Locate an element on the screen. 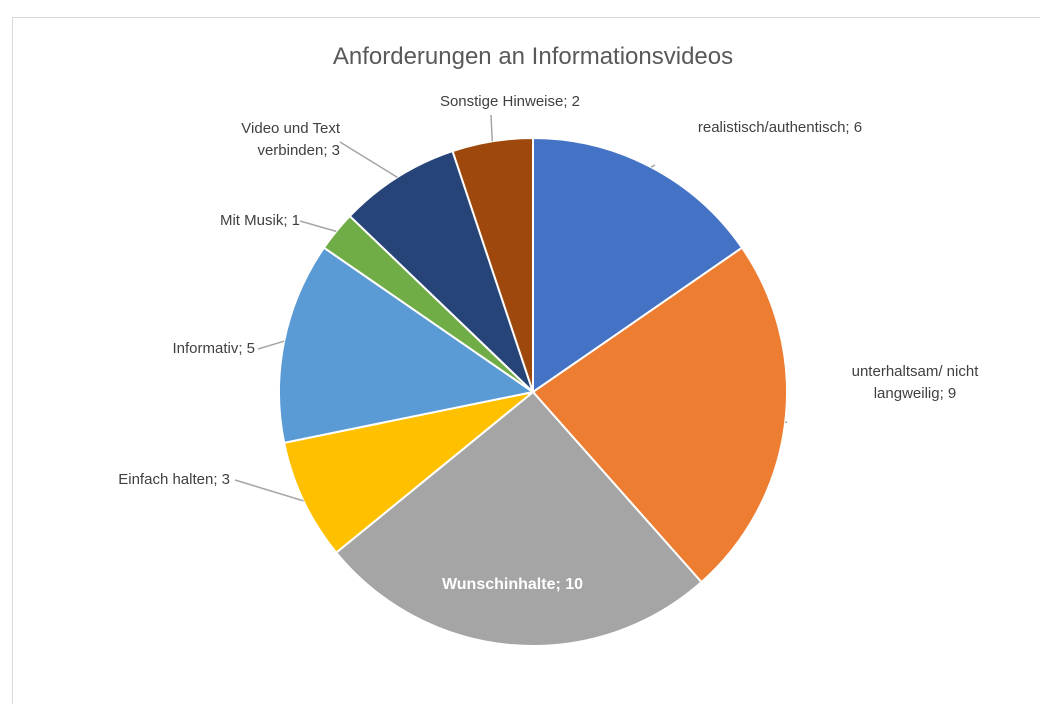 The width and height of the screenshot is (1040, 704). data-label: unterhaltsam/ nicht langweilig; 9 is located at coordinates (915, 382).